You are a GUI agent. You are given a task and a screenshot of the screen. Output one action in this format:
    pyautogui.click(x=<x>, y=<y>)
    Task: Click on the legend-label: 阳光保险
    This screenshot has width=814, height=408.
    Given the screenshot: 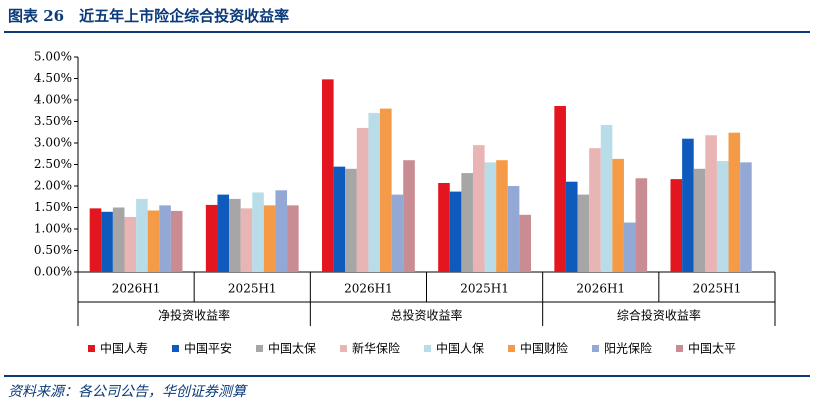 What is the action you would take?
    pyautogui.click(x=628, y=348)
    